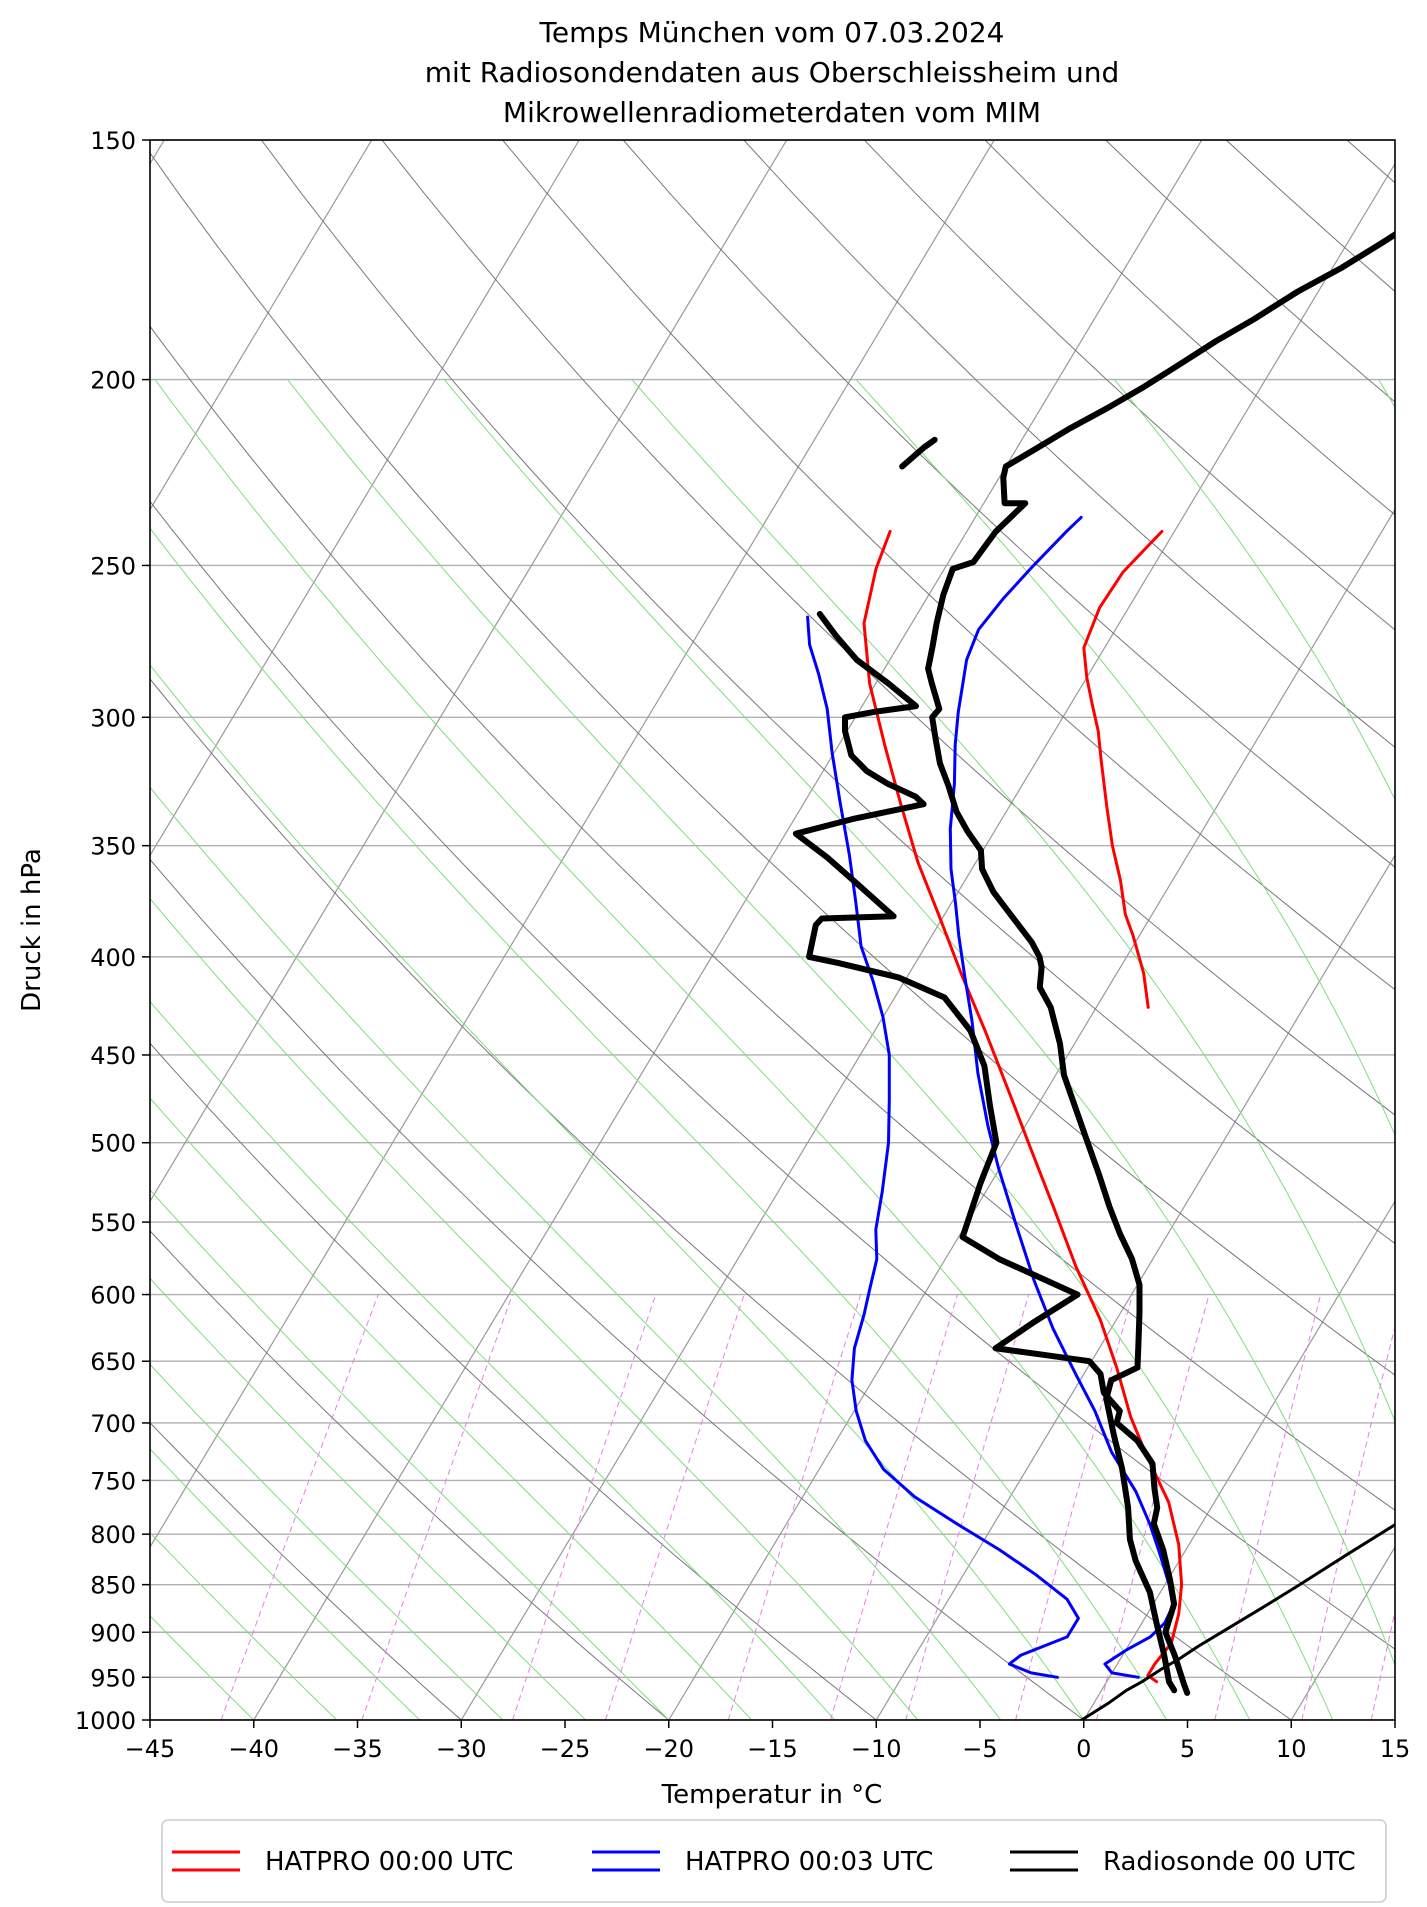 The height and width of the screenshot is (1907, 1427). Describe the element at coordinates (113, 566) in the screenshot. I see `y-tick-label: 250` at that location.